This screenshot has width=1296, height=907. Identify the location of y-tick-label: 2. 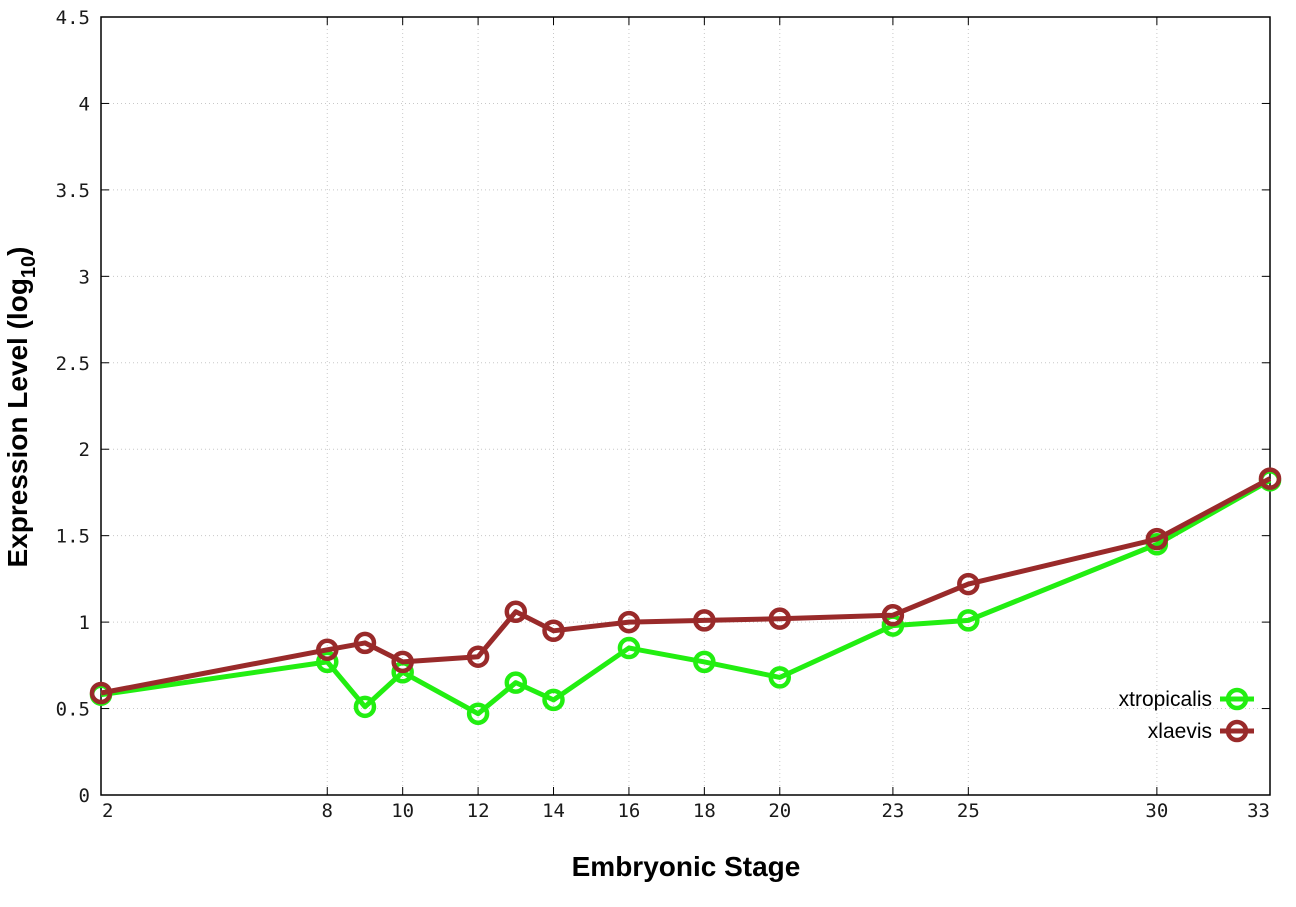
(84, 450).